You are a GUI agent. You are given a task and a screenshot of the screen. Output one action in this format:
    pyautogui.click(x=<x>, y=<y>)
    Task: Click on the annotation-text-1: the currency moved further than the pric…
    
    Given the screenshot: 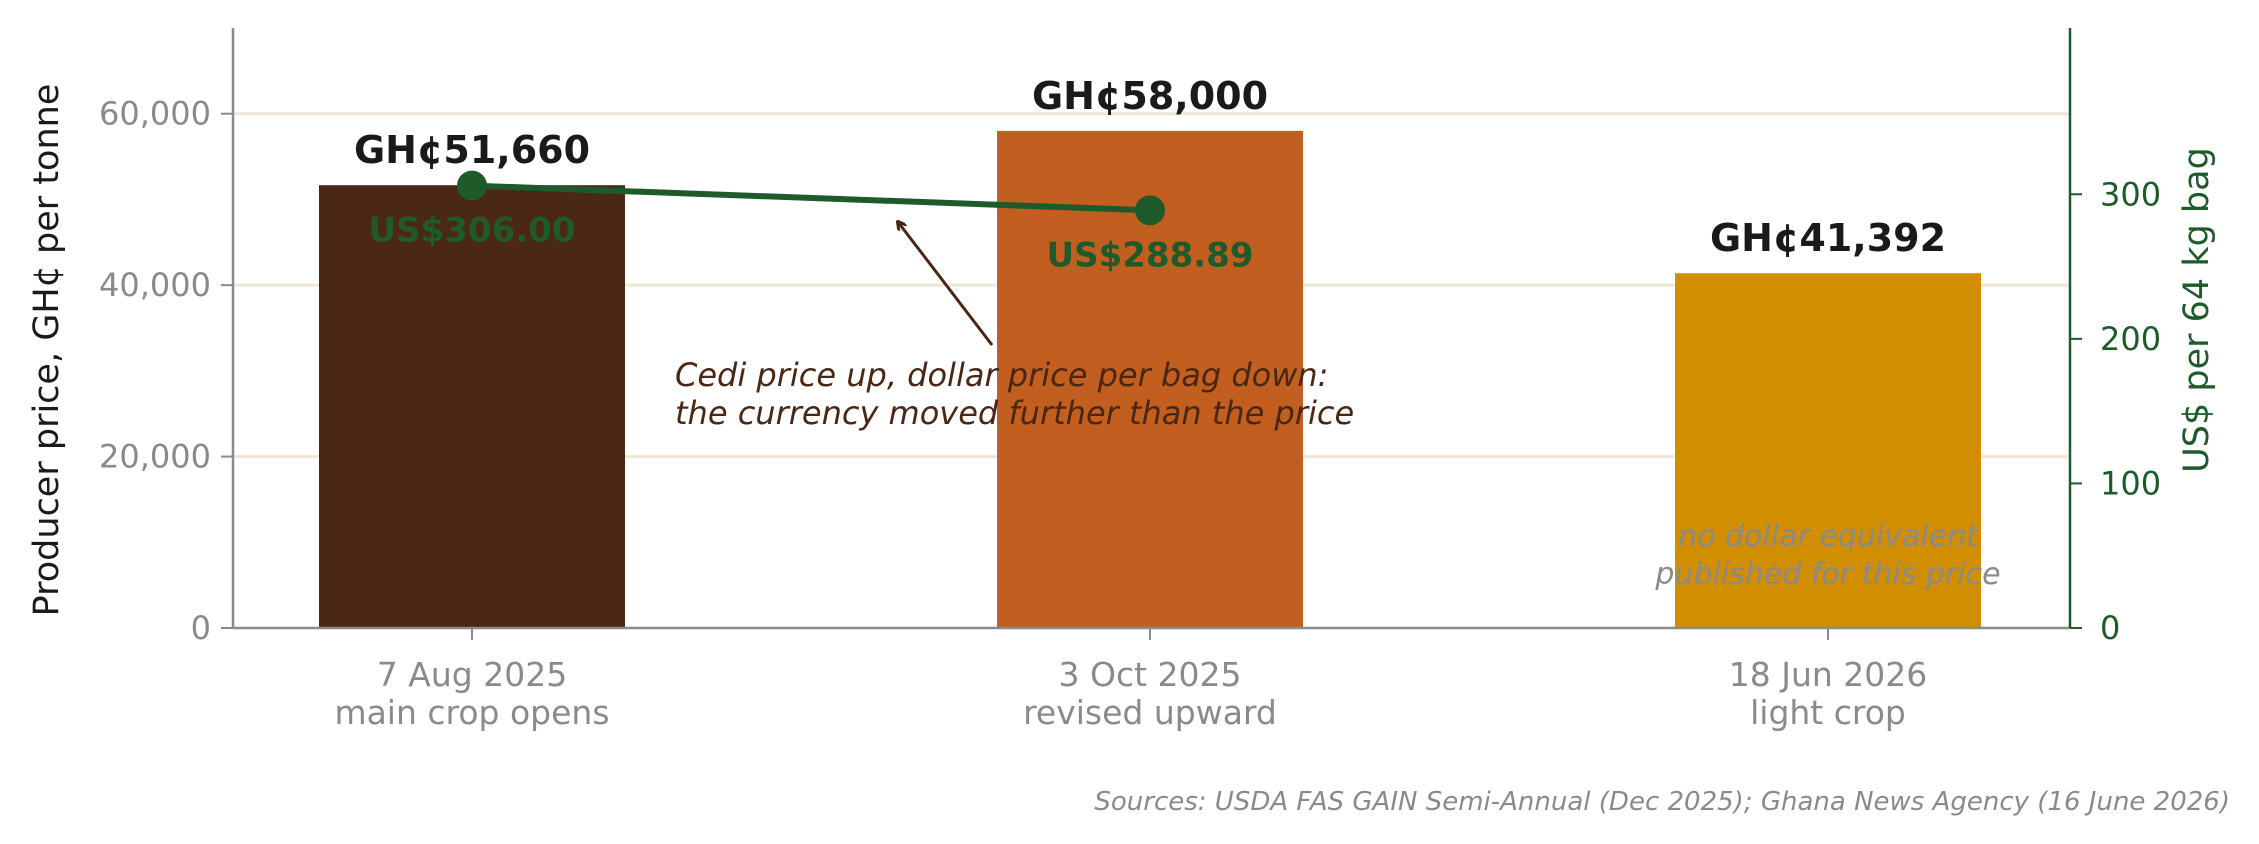 What is the action you would take?
    pyautogui.click(x=1014, y=413)
    